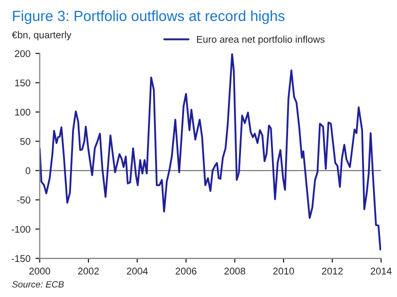  I want to click on x-tick-label: 2000, so click(39, 271).